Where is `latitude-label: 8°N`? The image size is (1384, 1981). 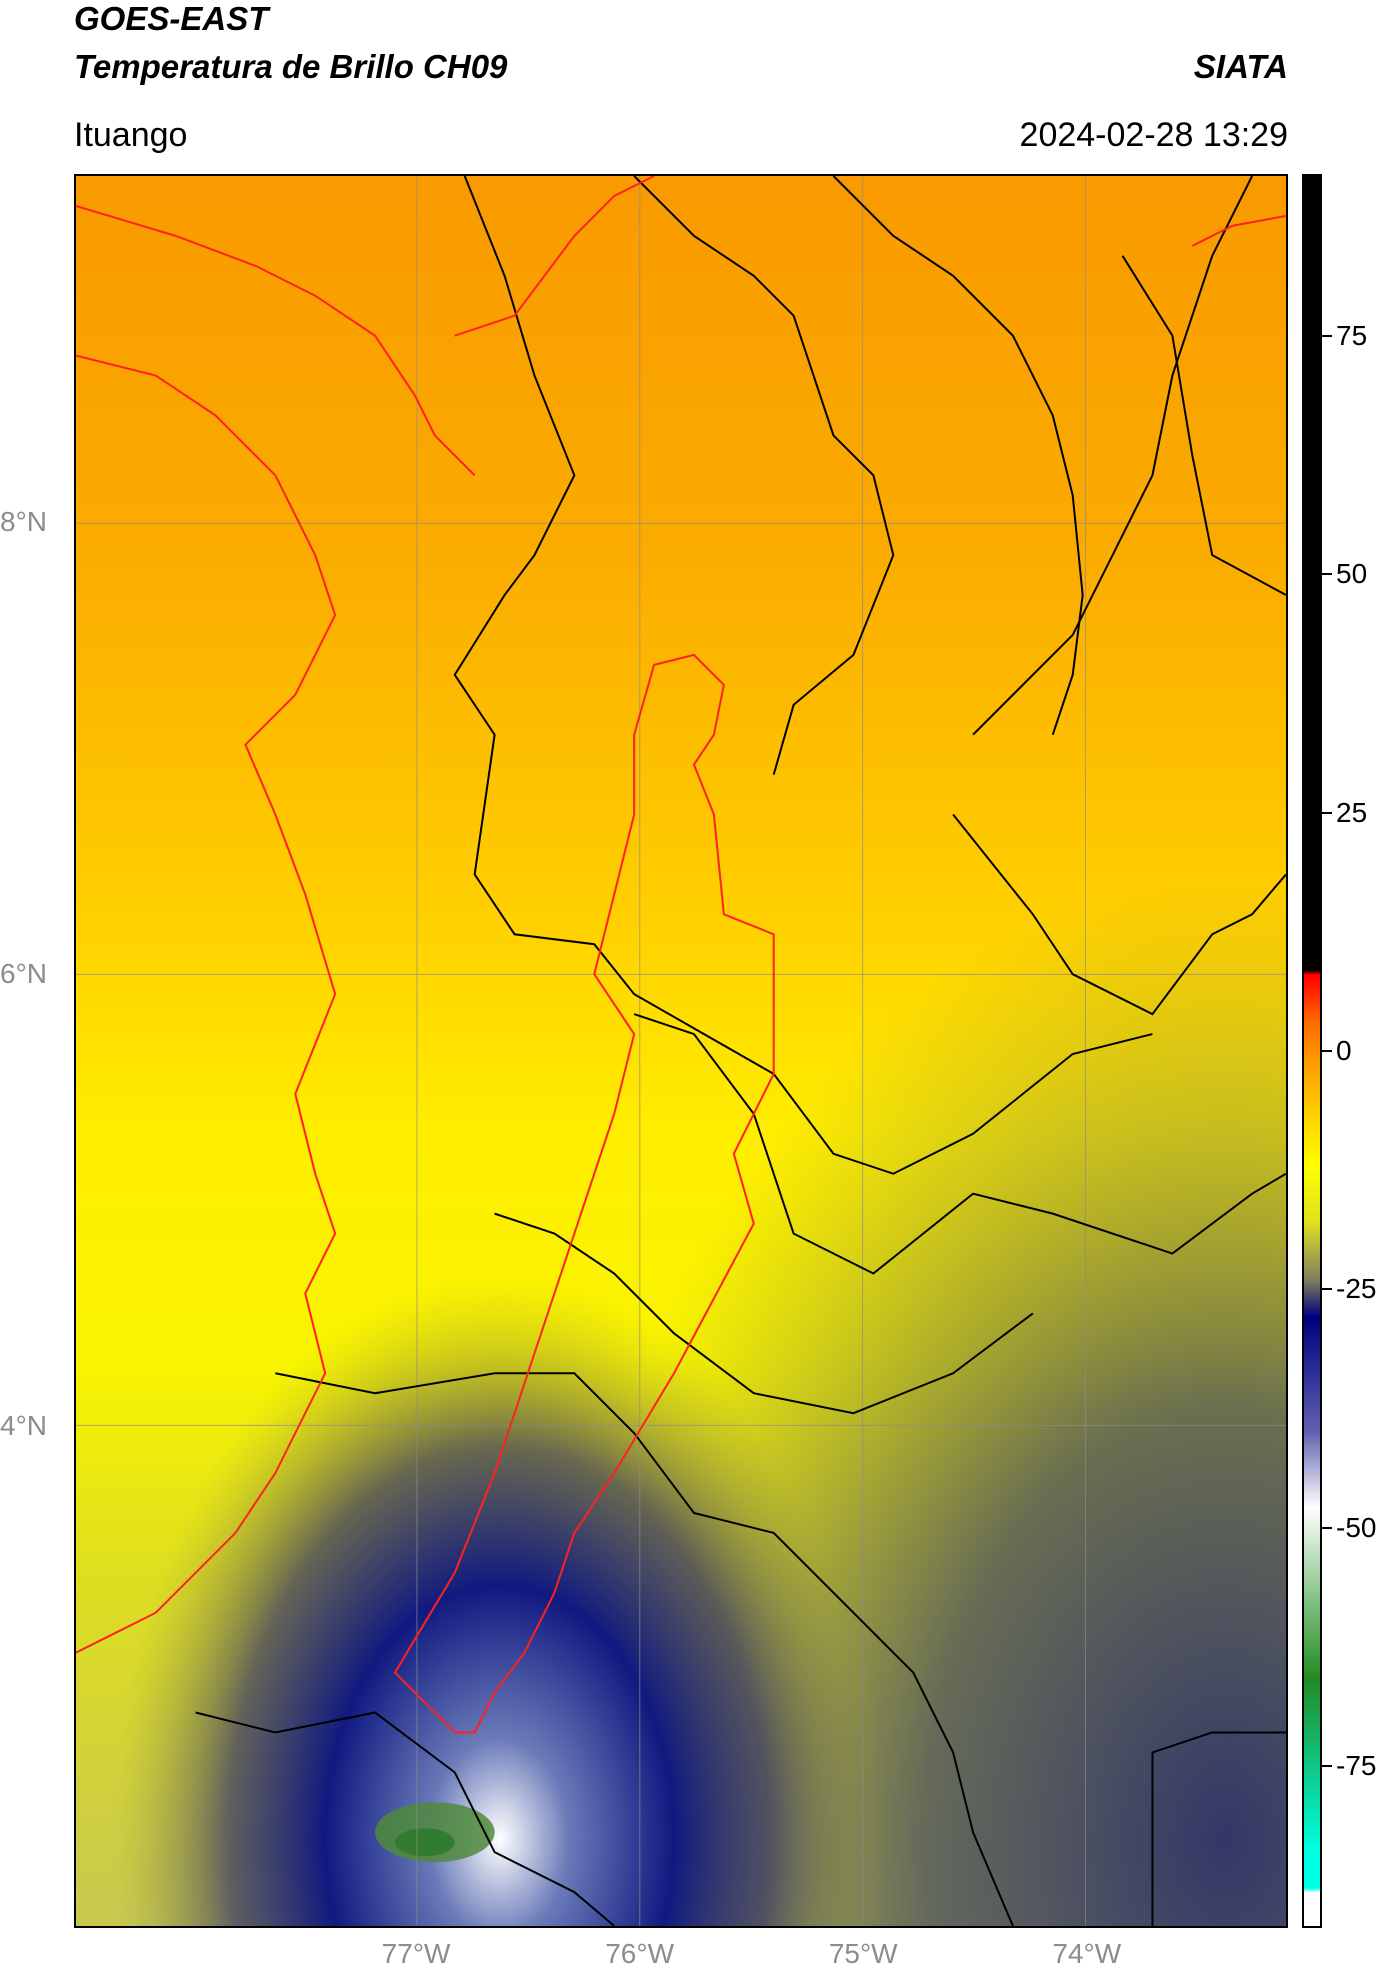
latitude-label: 8°N is located at coordinates (23, 522).